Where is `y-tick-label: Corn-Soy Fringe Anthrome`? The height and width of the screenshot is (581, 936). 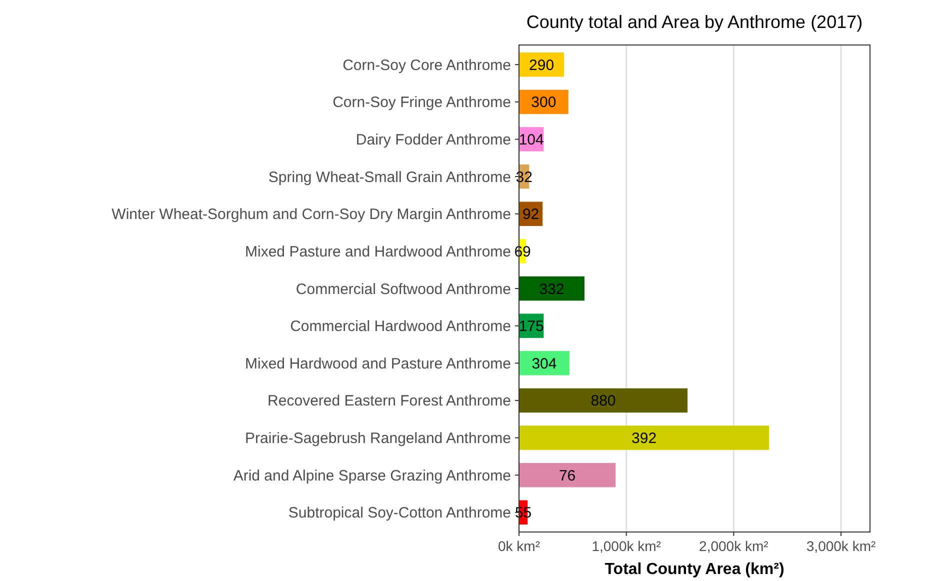
y-tick-label: Corn-Soy Fringe Anthrome is located at coordinates (421, 103).